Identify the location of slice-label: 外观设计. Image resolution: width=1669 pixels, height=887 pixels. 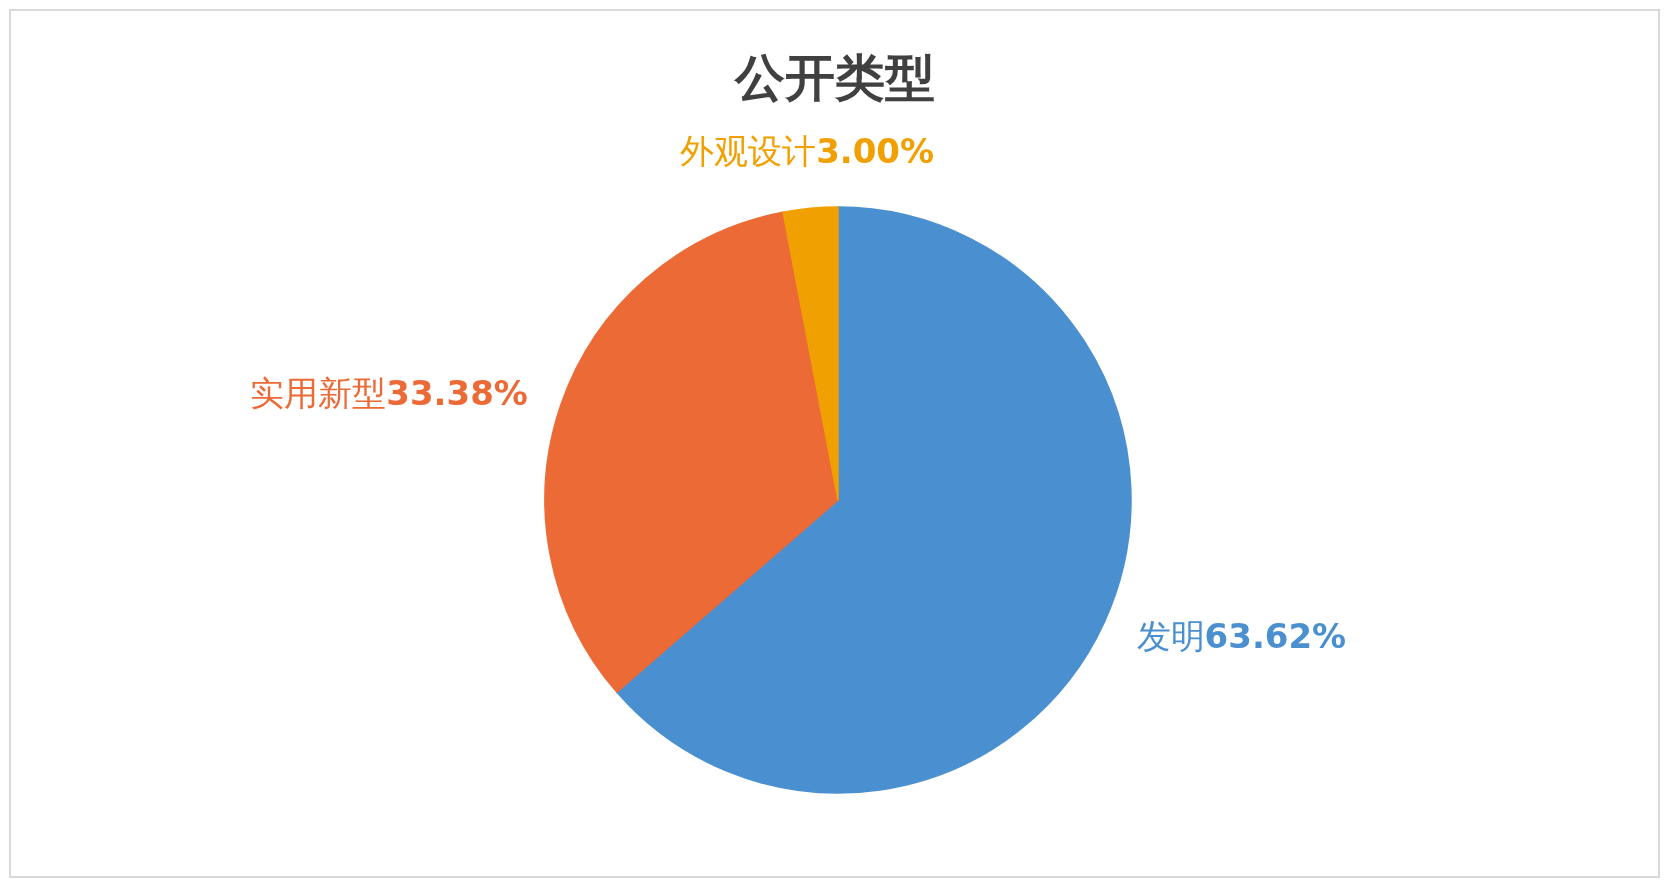
(748, 151).